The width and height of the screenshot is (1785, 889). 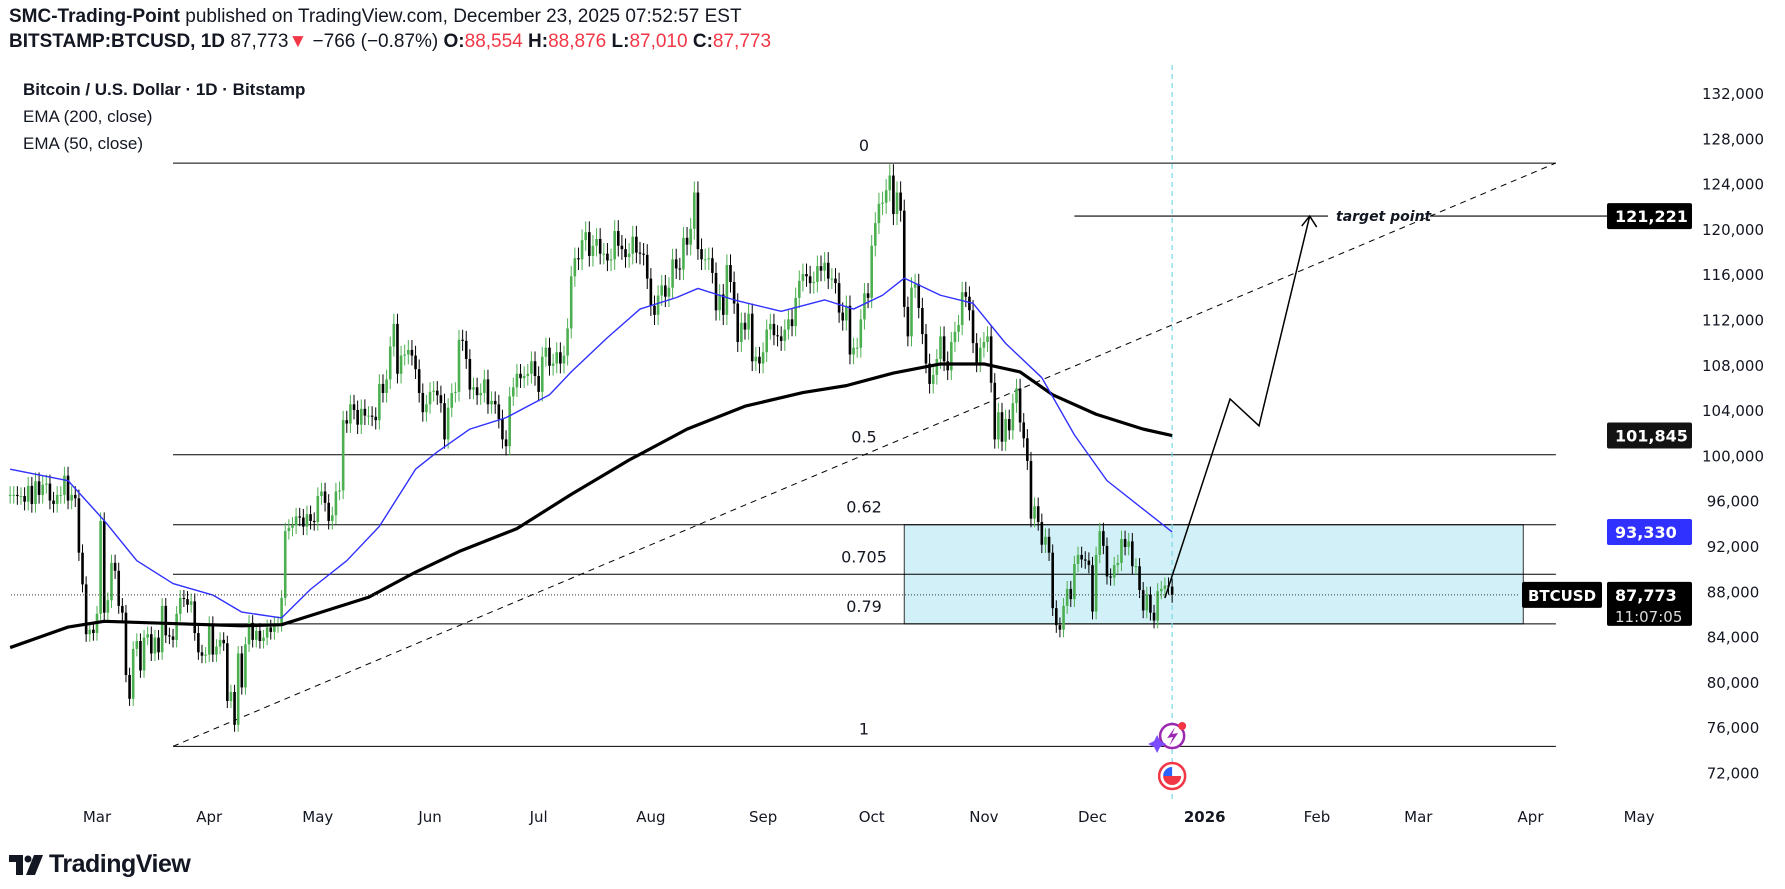 I want to click on us-flag-economic-event-icon, so click(x=1172, y=776).